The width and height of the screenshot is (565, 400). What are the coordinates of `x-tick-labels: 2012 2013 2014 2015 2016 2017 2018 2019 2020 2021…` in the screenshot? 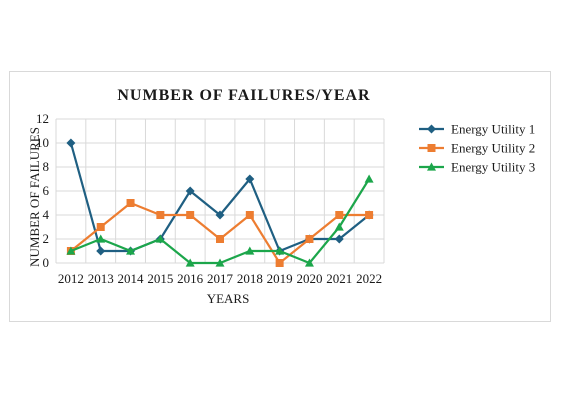 It's located at (220, 278).